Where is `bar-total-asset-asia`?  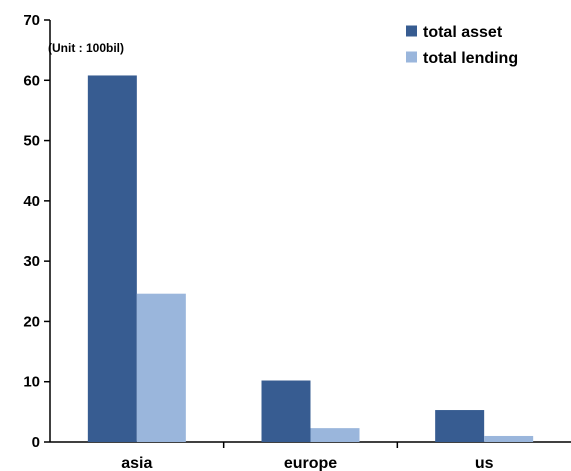
bar-total-asset-asia is located at coordinates (112, 258).